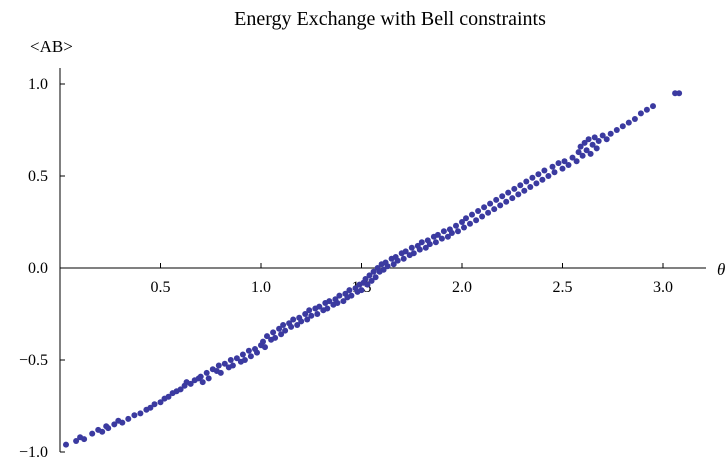 This screenshot has height=472, width=726. What do you see at coordinates (390, 19) in the screenshot?
I see `chart-title: Energy Exchange with Bell constraints` at bounding box center [390, 19].